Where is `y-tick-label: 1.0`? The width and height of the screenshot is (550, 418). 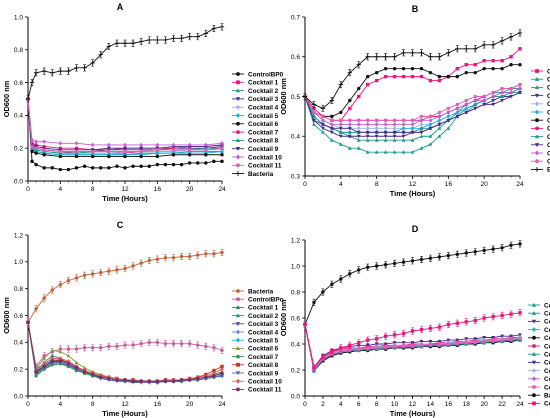 y-tick-label: 1.0 is located at coordinates (295, 266).